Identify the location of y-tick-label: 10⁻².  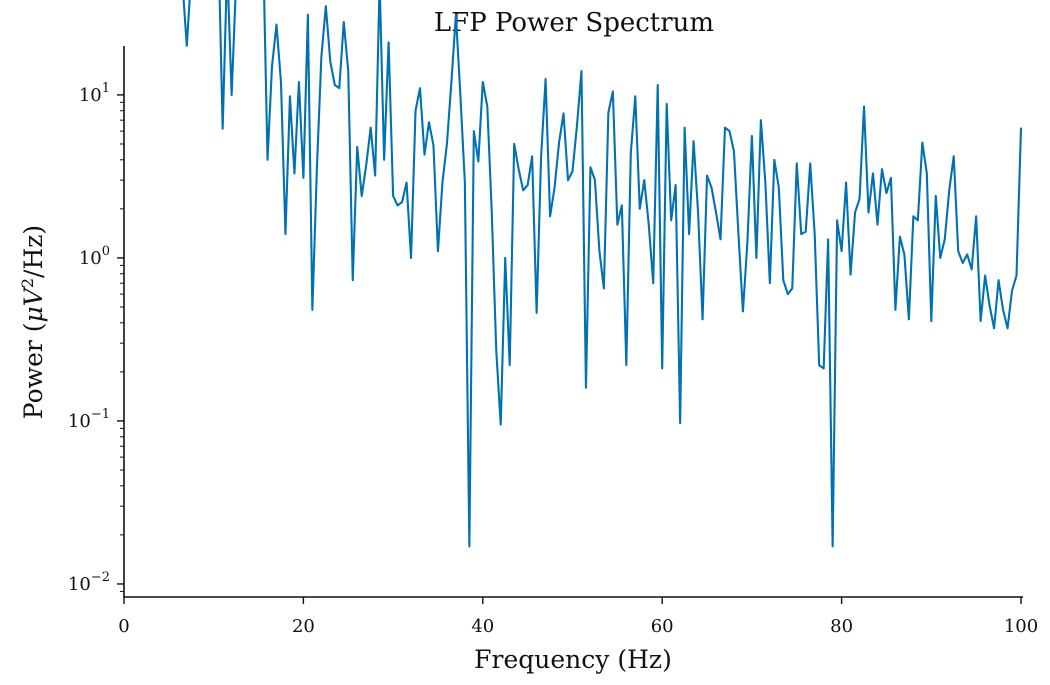
(89, 582).